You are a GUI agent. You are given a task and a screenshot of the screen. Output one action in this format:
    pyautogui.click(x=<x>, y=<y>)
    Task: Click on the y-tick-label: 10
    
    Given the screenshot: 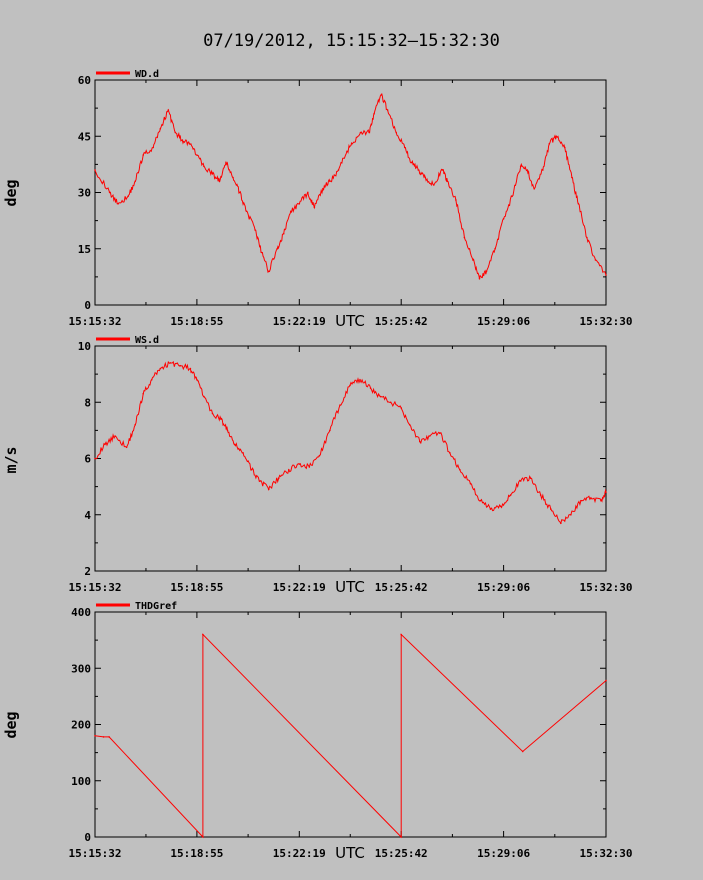 What is the action you would take?
    pyautogui.click(x=84, y=346)
    